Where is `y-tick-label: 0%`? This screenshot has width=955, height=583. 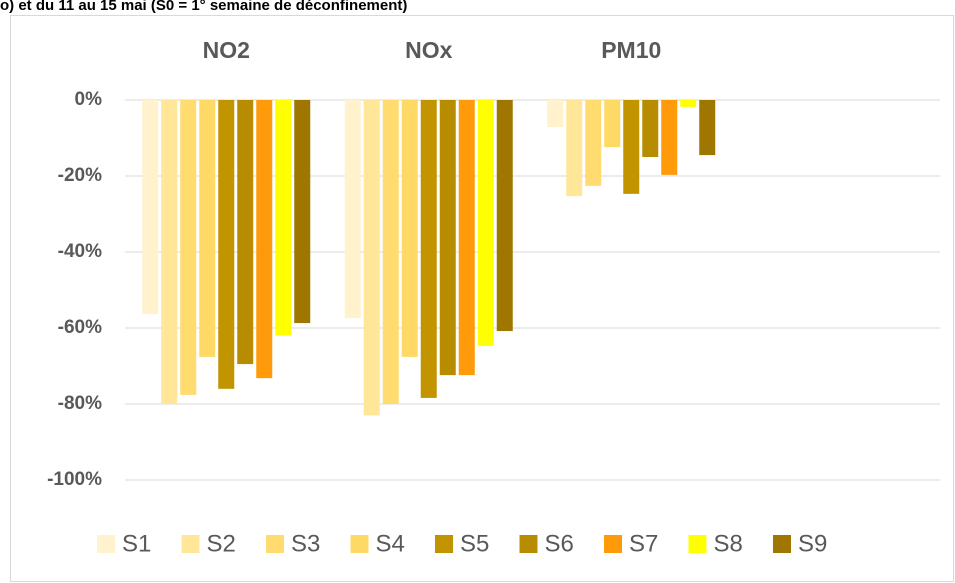 y-tick-label: 0% is located at coordinates (89, 99).